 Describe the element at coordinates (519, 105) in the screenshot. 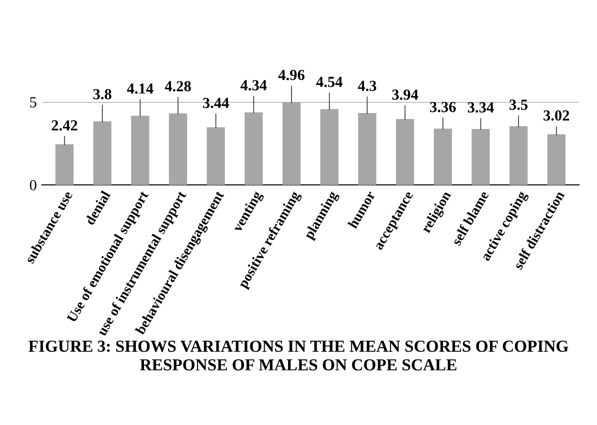

I see `data-label: 3.5` at that location.